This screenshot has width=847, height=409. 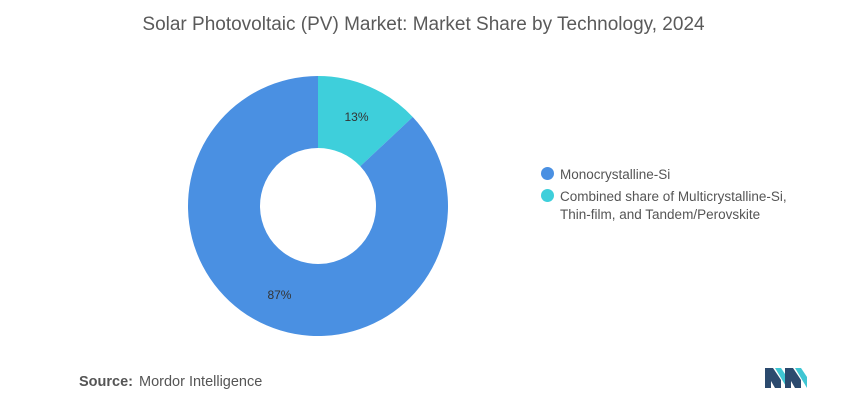 I want to click on source-label: Source:, so click(x=106, y=382).